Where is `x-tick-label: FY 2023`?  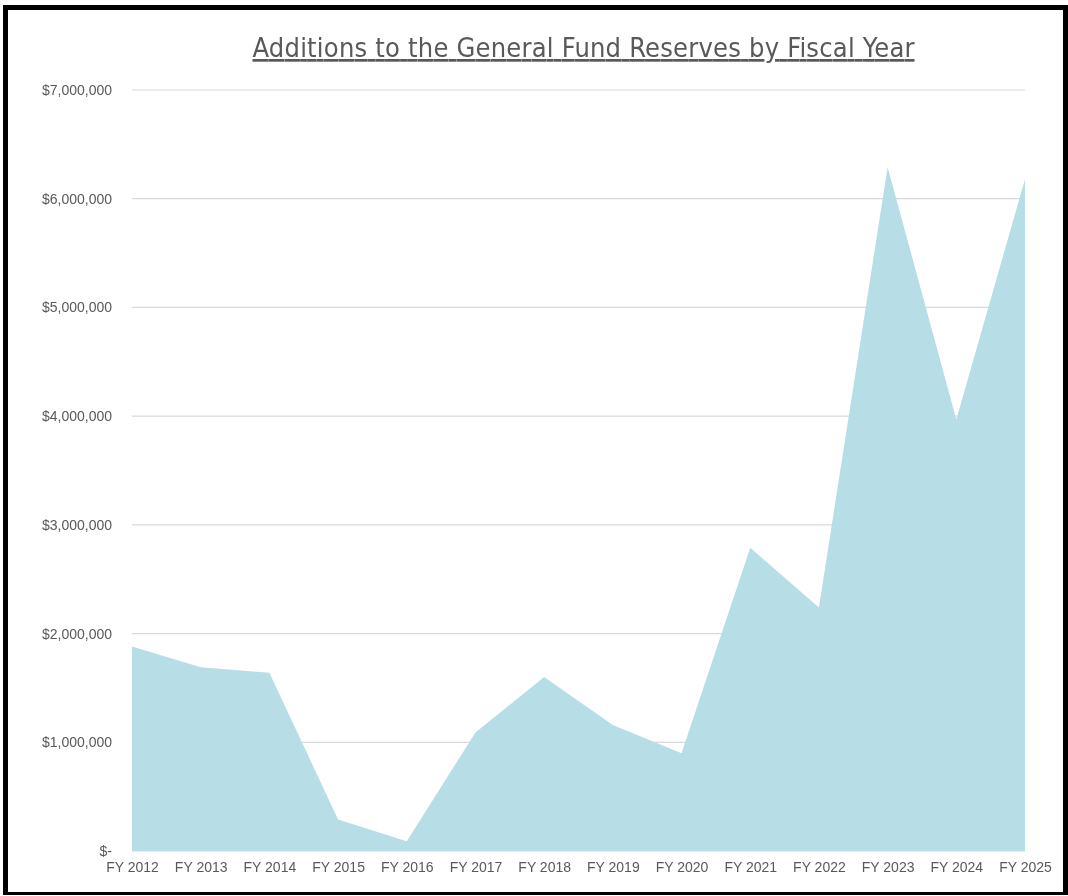
x-tick-label: FY 2023 is located at coordinates (888, 866).